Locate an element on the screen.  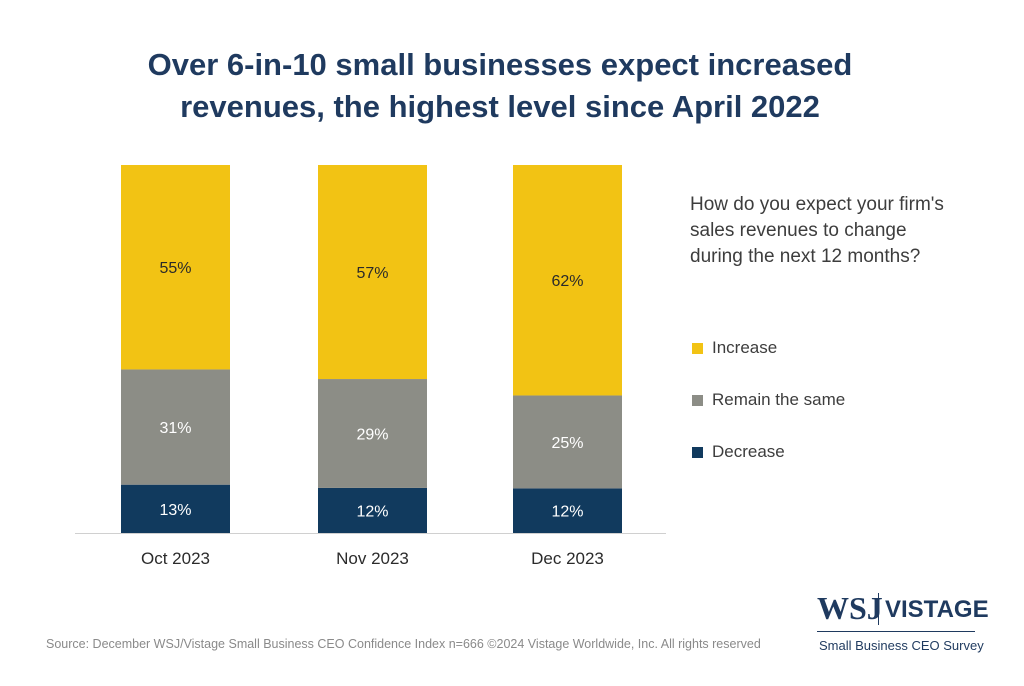
data-label-increase: 57% is located at coordinates (372, 273).